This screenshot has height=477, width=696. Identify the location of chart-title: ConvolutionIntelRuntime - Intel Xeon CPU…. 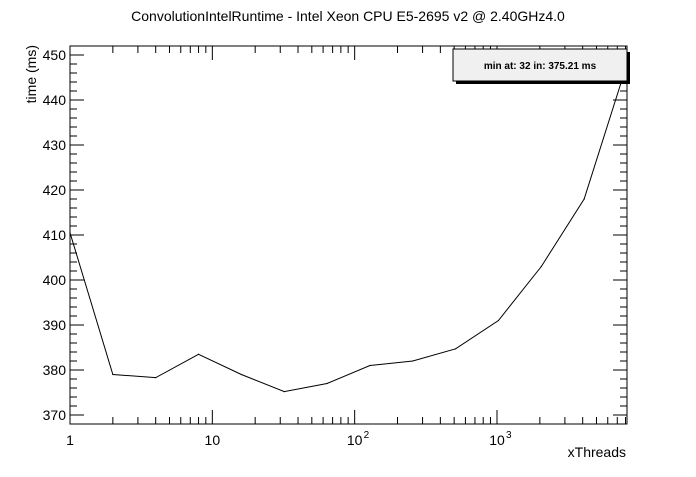
(348, 16).